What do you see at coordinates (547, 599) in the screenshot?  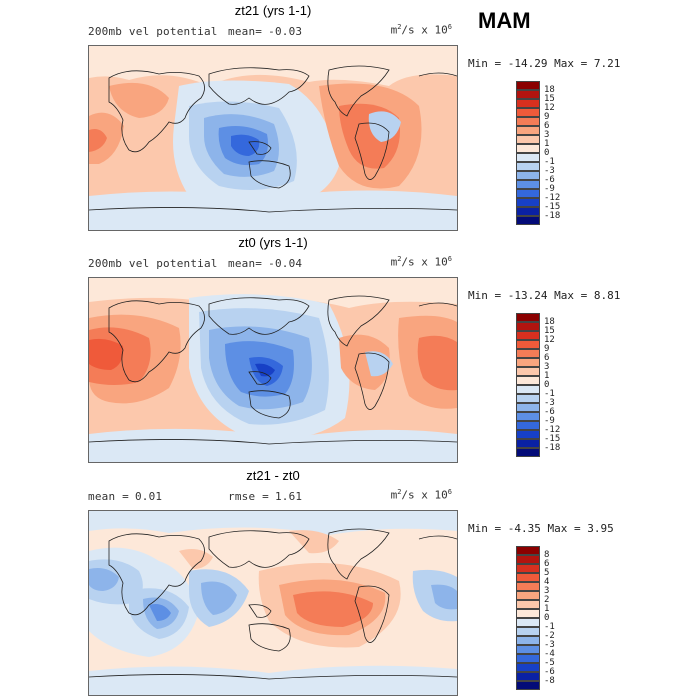 I see `colorbar-tick-label: 2` at bounding box center [547, 599].